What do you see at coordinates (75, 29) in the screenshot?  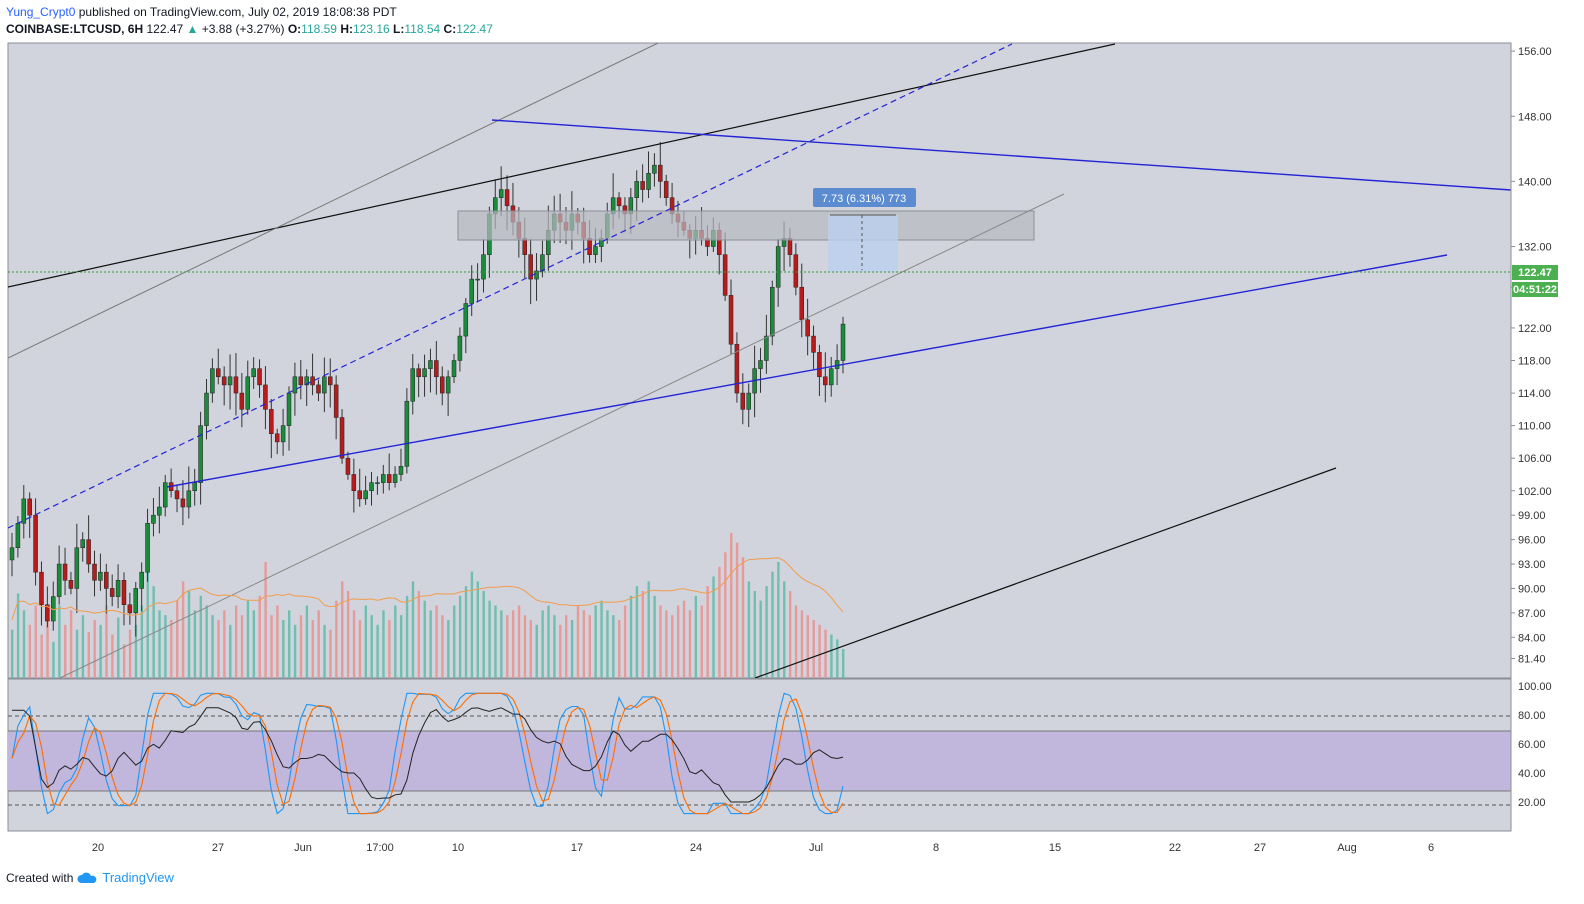 I see `symbol-label: COINBASE:LTCUSD, 6H` at bounding box center [75, 29].